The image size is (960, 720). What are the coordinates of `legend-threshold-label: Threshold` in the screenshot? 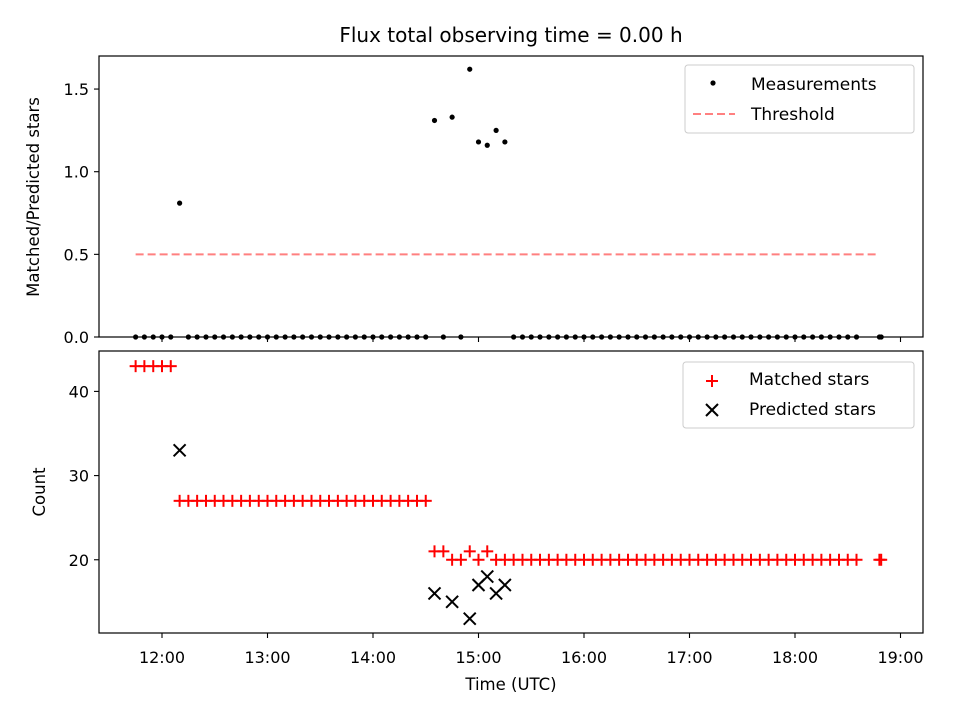 It's located at (792, 115).